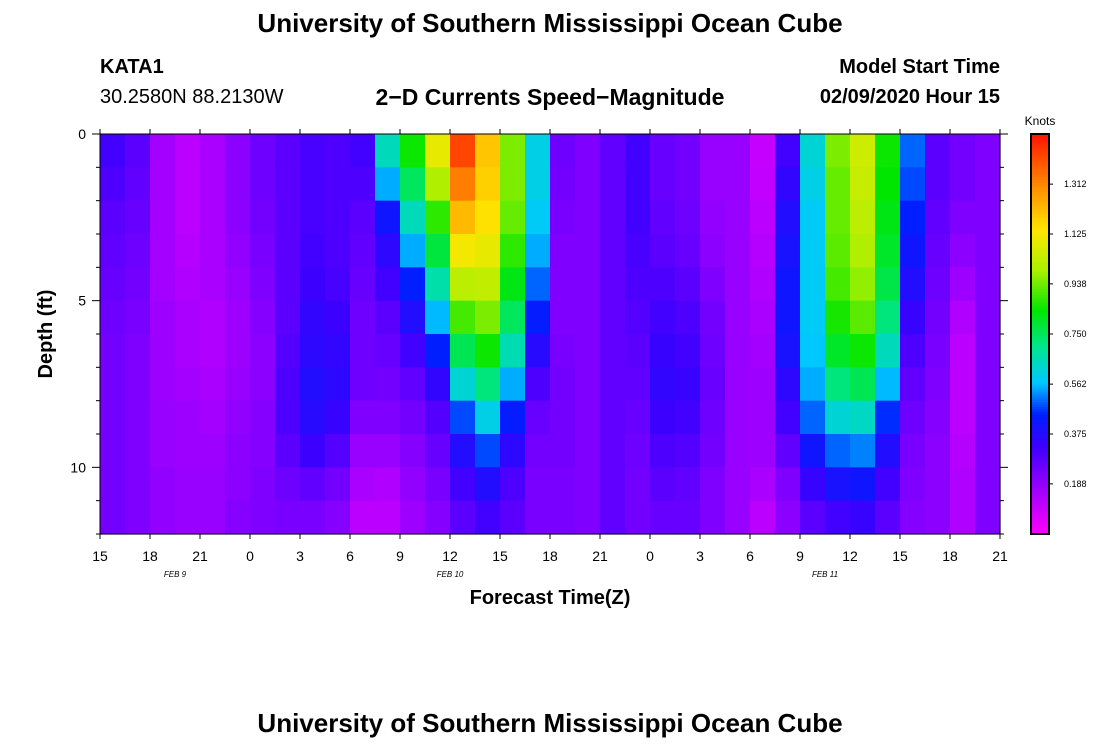 The width and height of the screenshot is (1100, 750). I want to click on y-tick-label: 10, so click(78, 467).